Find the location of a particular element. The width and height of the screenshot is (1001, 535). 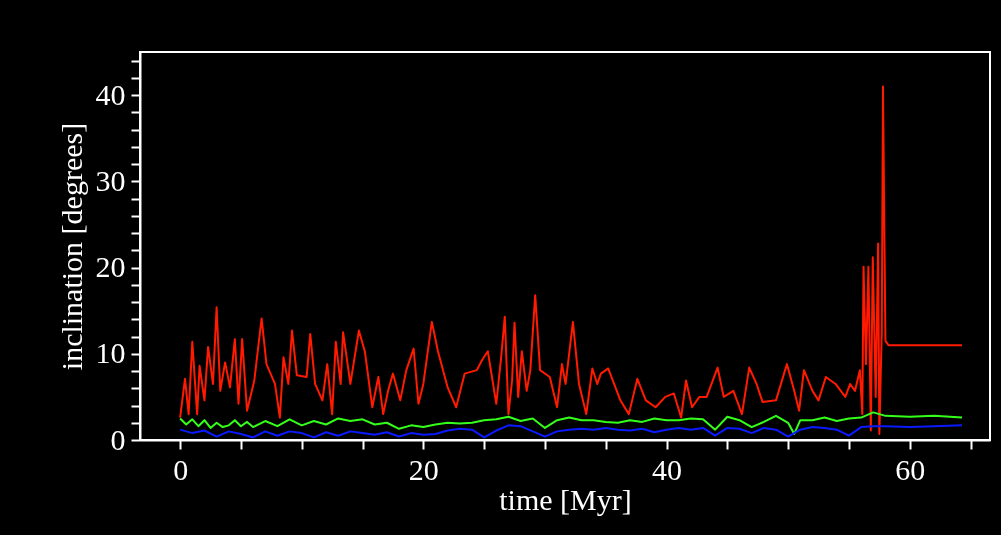

x-axis-title: time [Myr] is located at coordinates (565, 499).